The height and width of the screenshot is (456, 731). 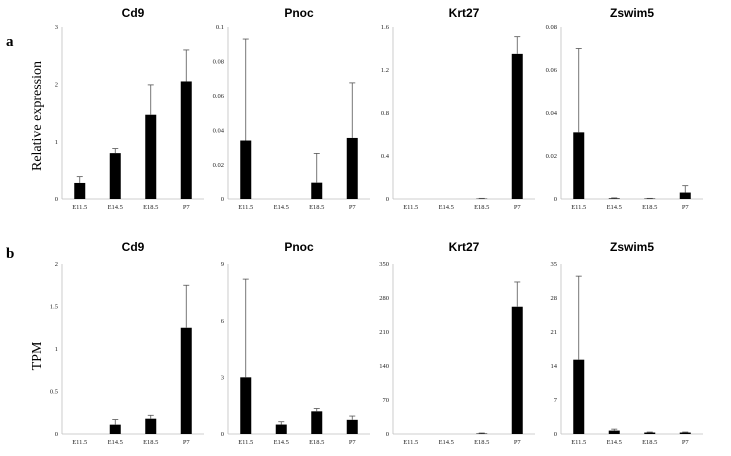 I want to click on y-tick-label: 140, so click(x=384, y=366).